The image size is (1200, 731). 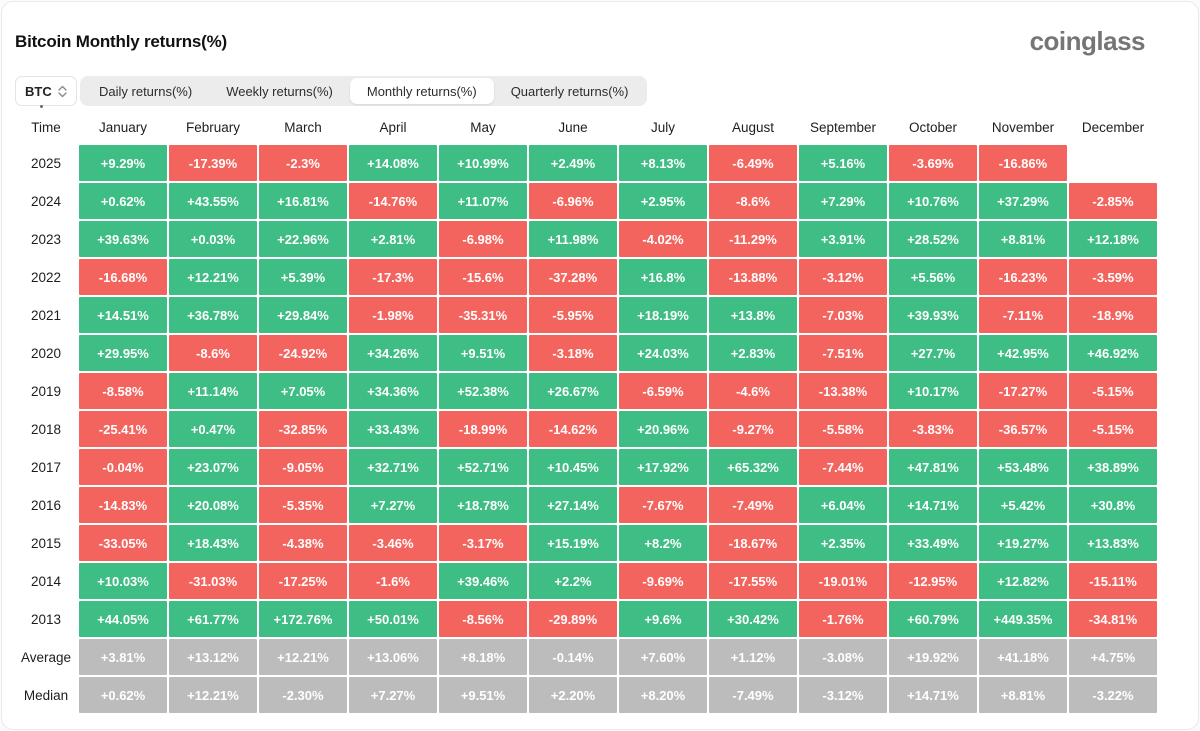 I want to click on heatmap-cell: +0.47%, so click(x=213, y=429).